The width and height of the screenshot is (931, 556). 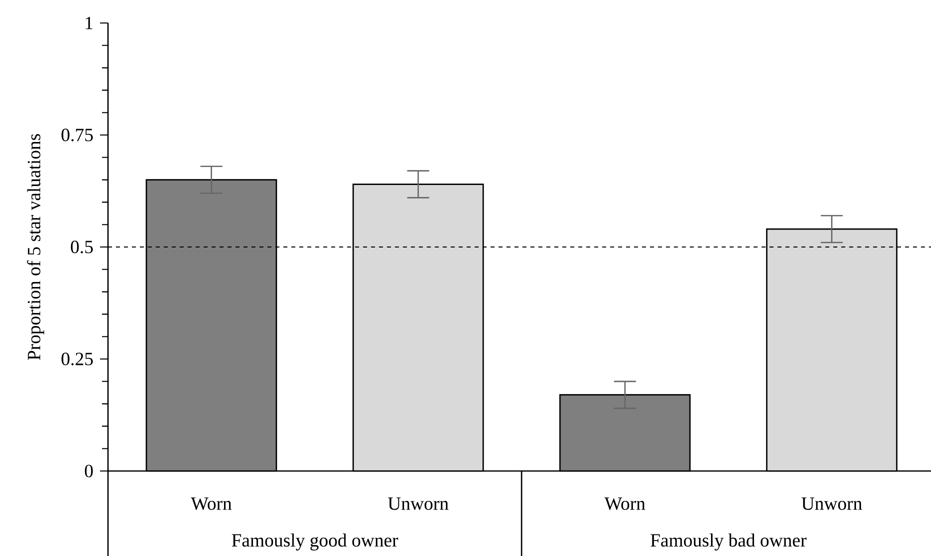 What do you see at coordinates (77, 359) in the screenshot?
I see `y-tick-label: 0.25` at bounding box center [77, 359].